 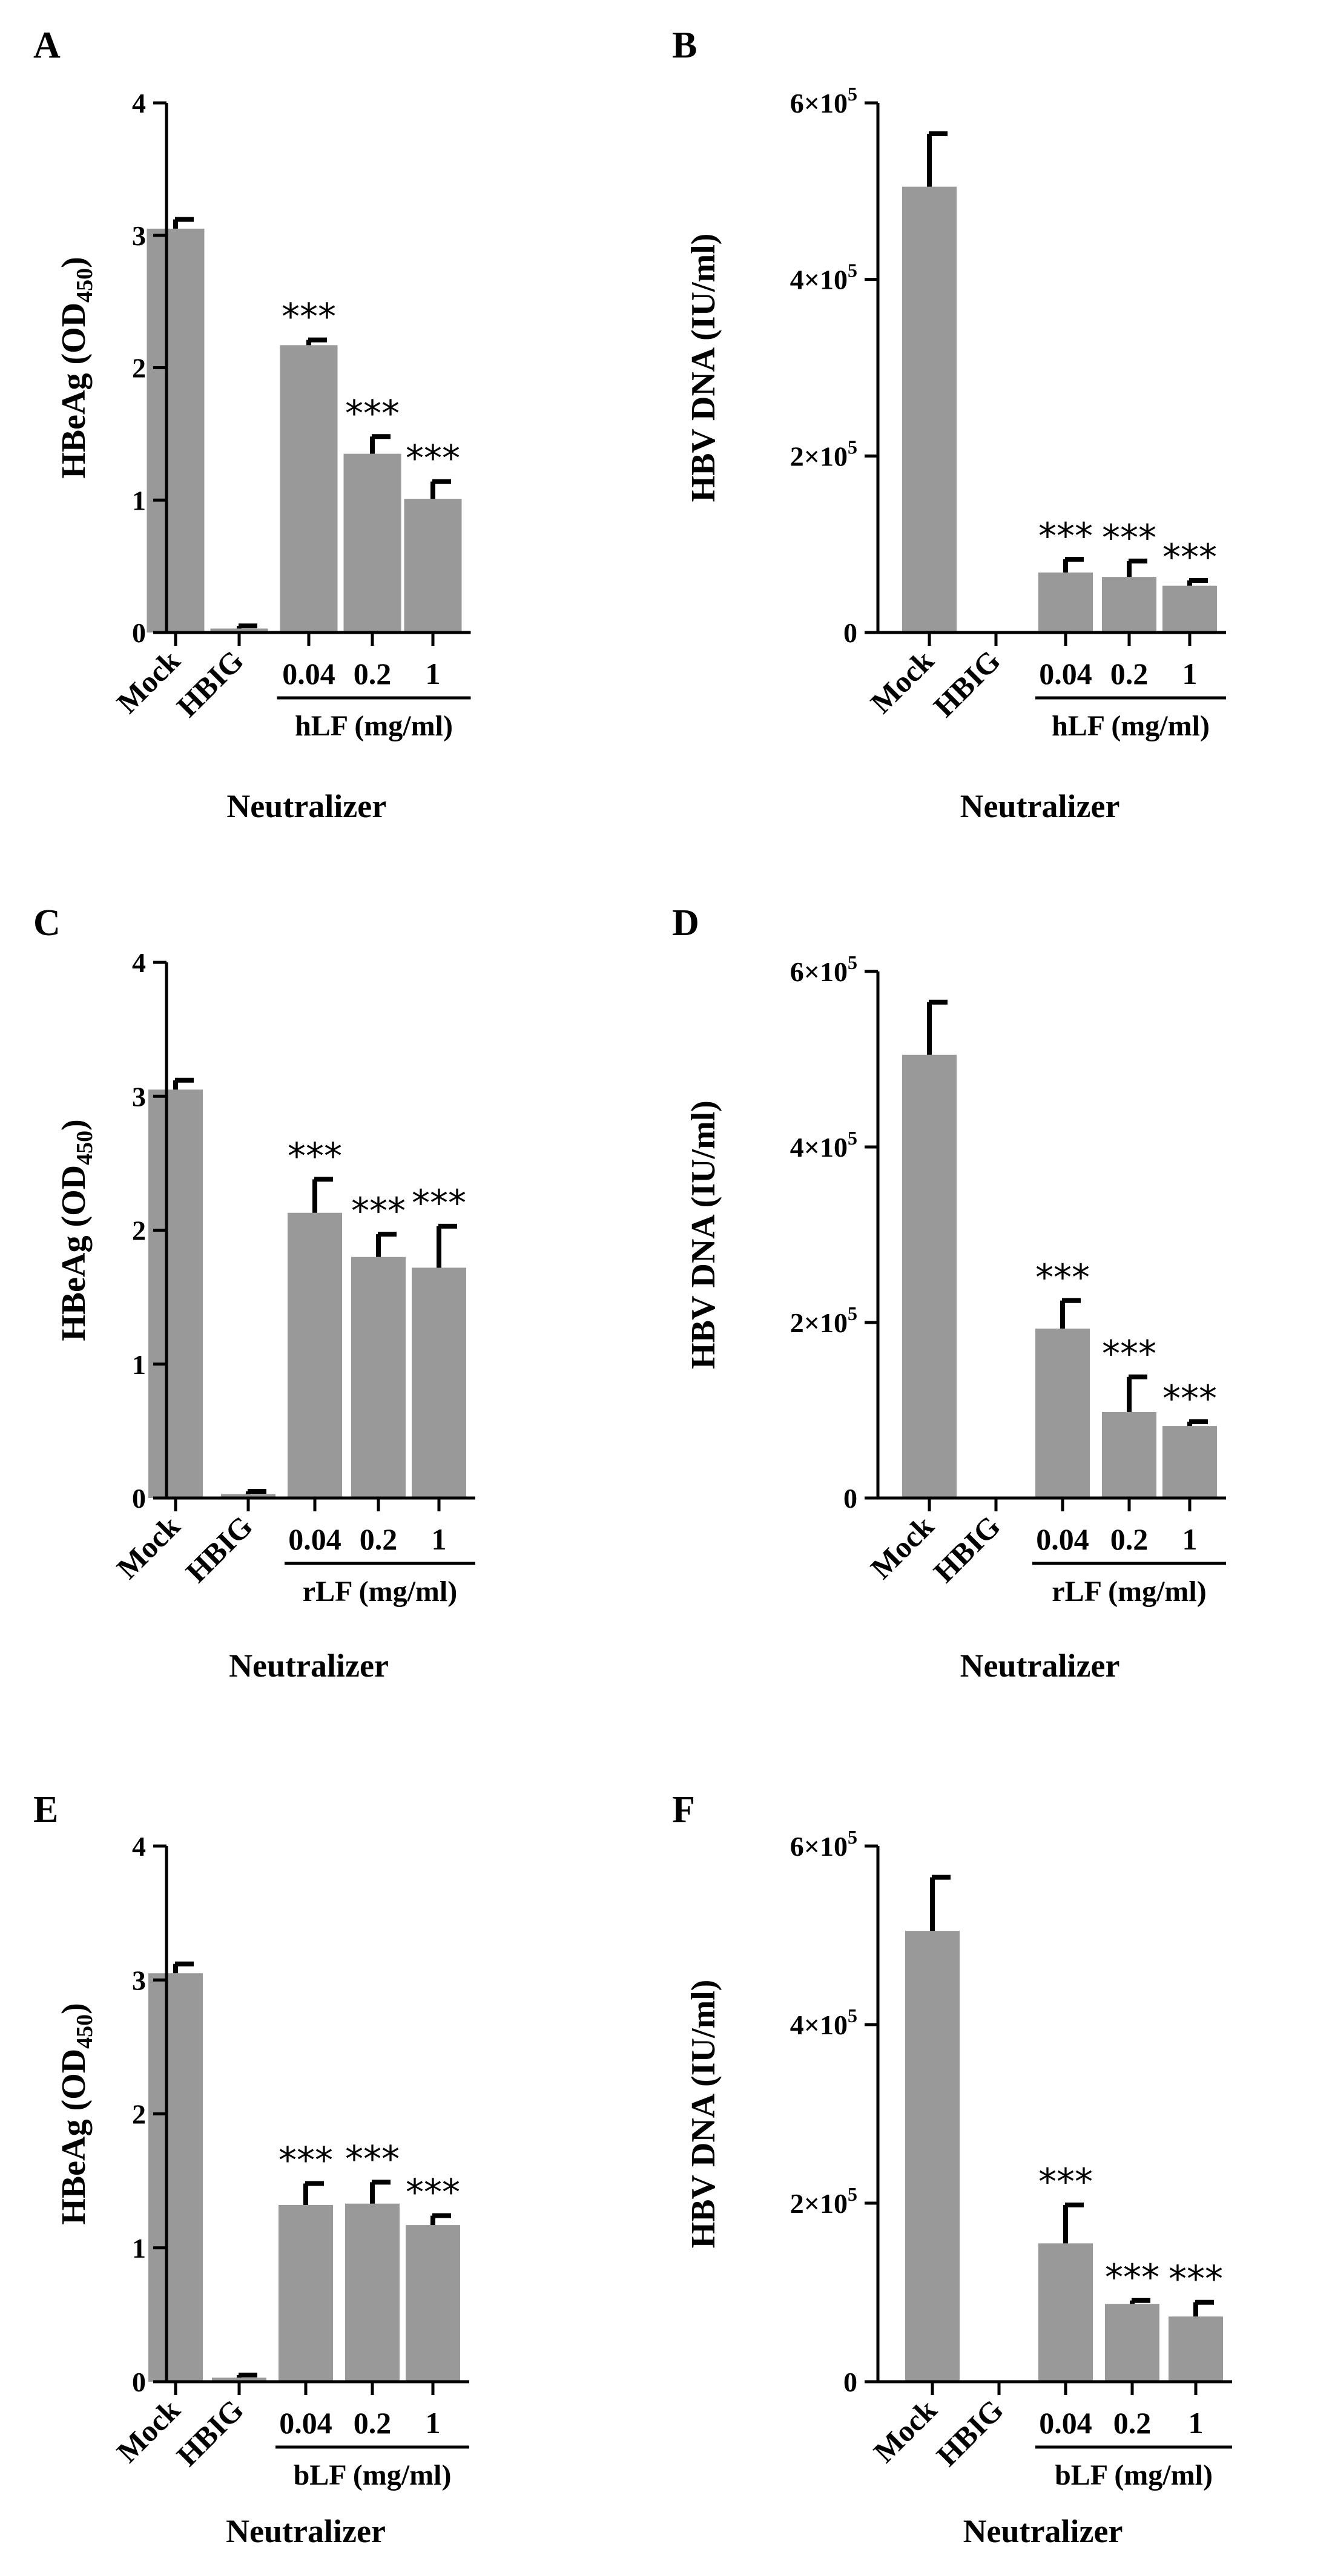 I want to click on group-label: hLF (mg/ml), so click(x=1131, y=726).